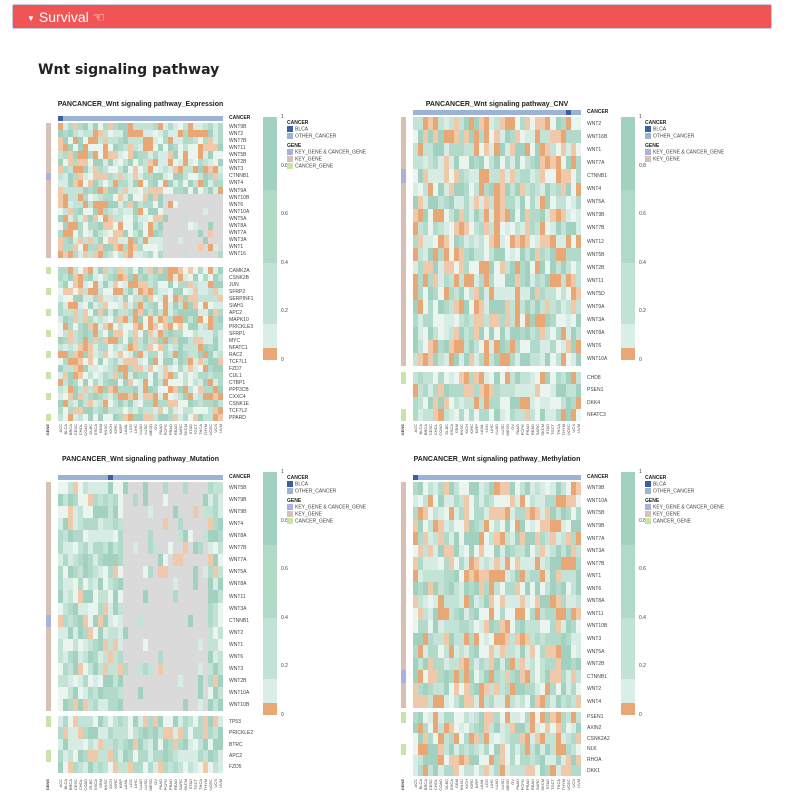 Image resolution: width=787 pixels, height=801 pixels. I want to click on gene-annotation-cell, so click(403, 576).